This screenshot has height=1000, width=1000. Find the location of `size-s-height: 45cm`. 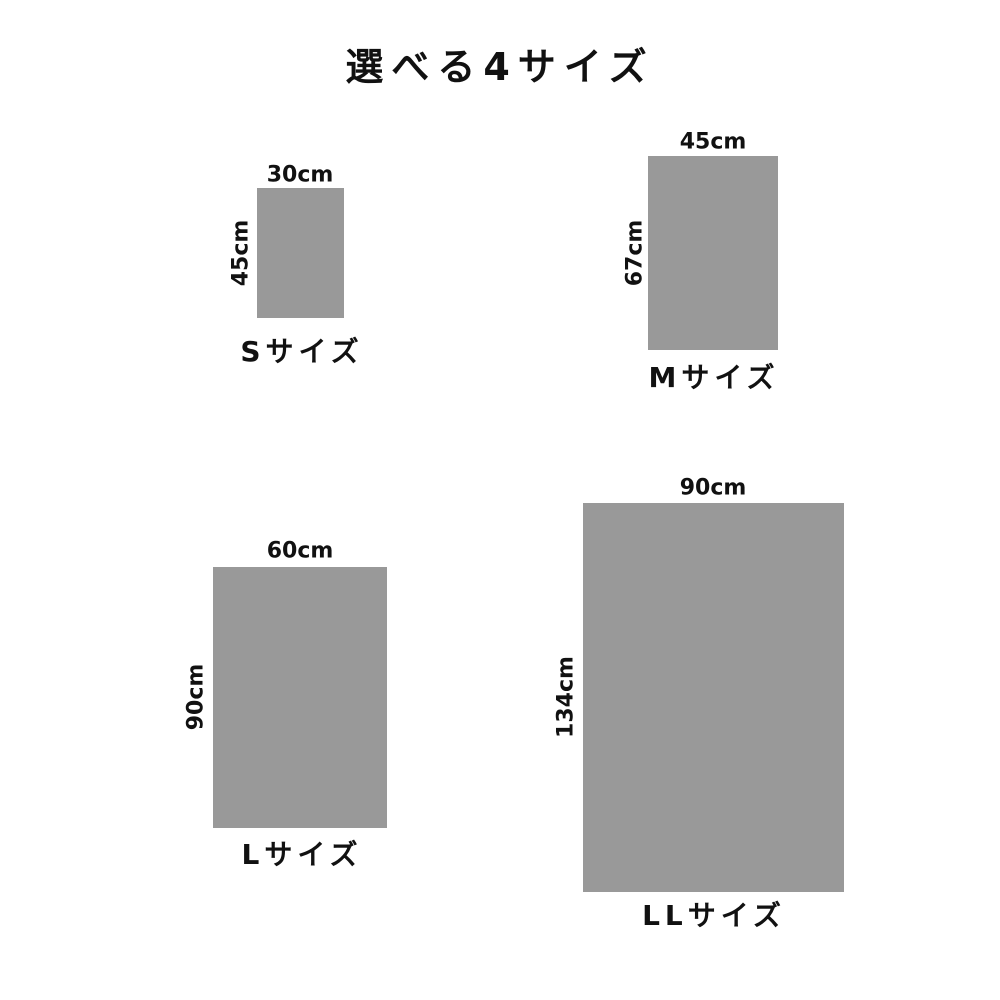

size-s-height: 45cm is located at coordinates (241, 253).